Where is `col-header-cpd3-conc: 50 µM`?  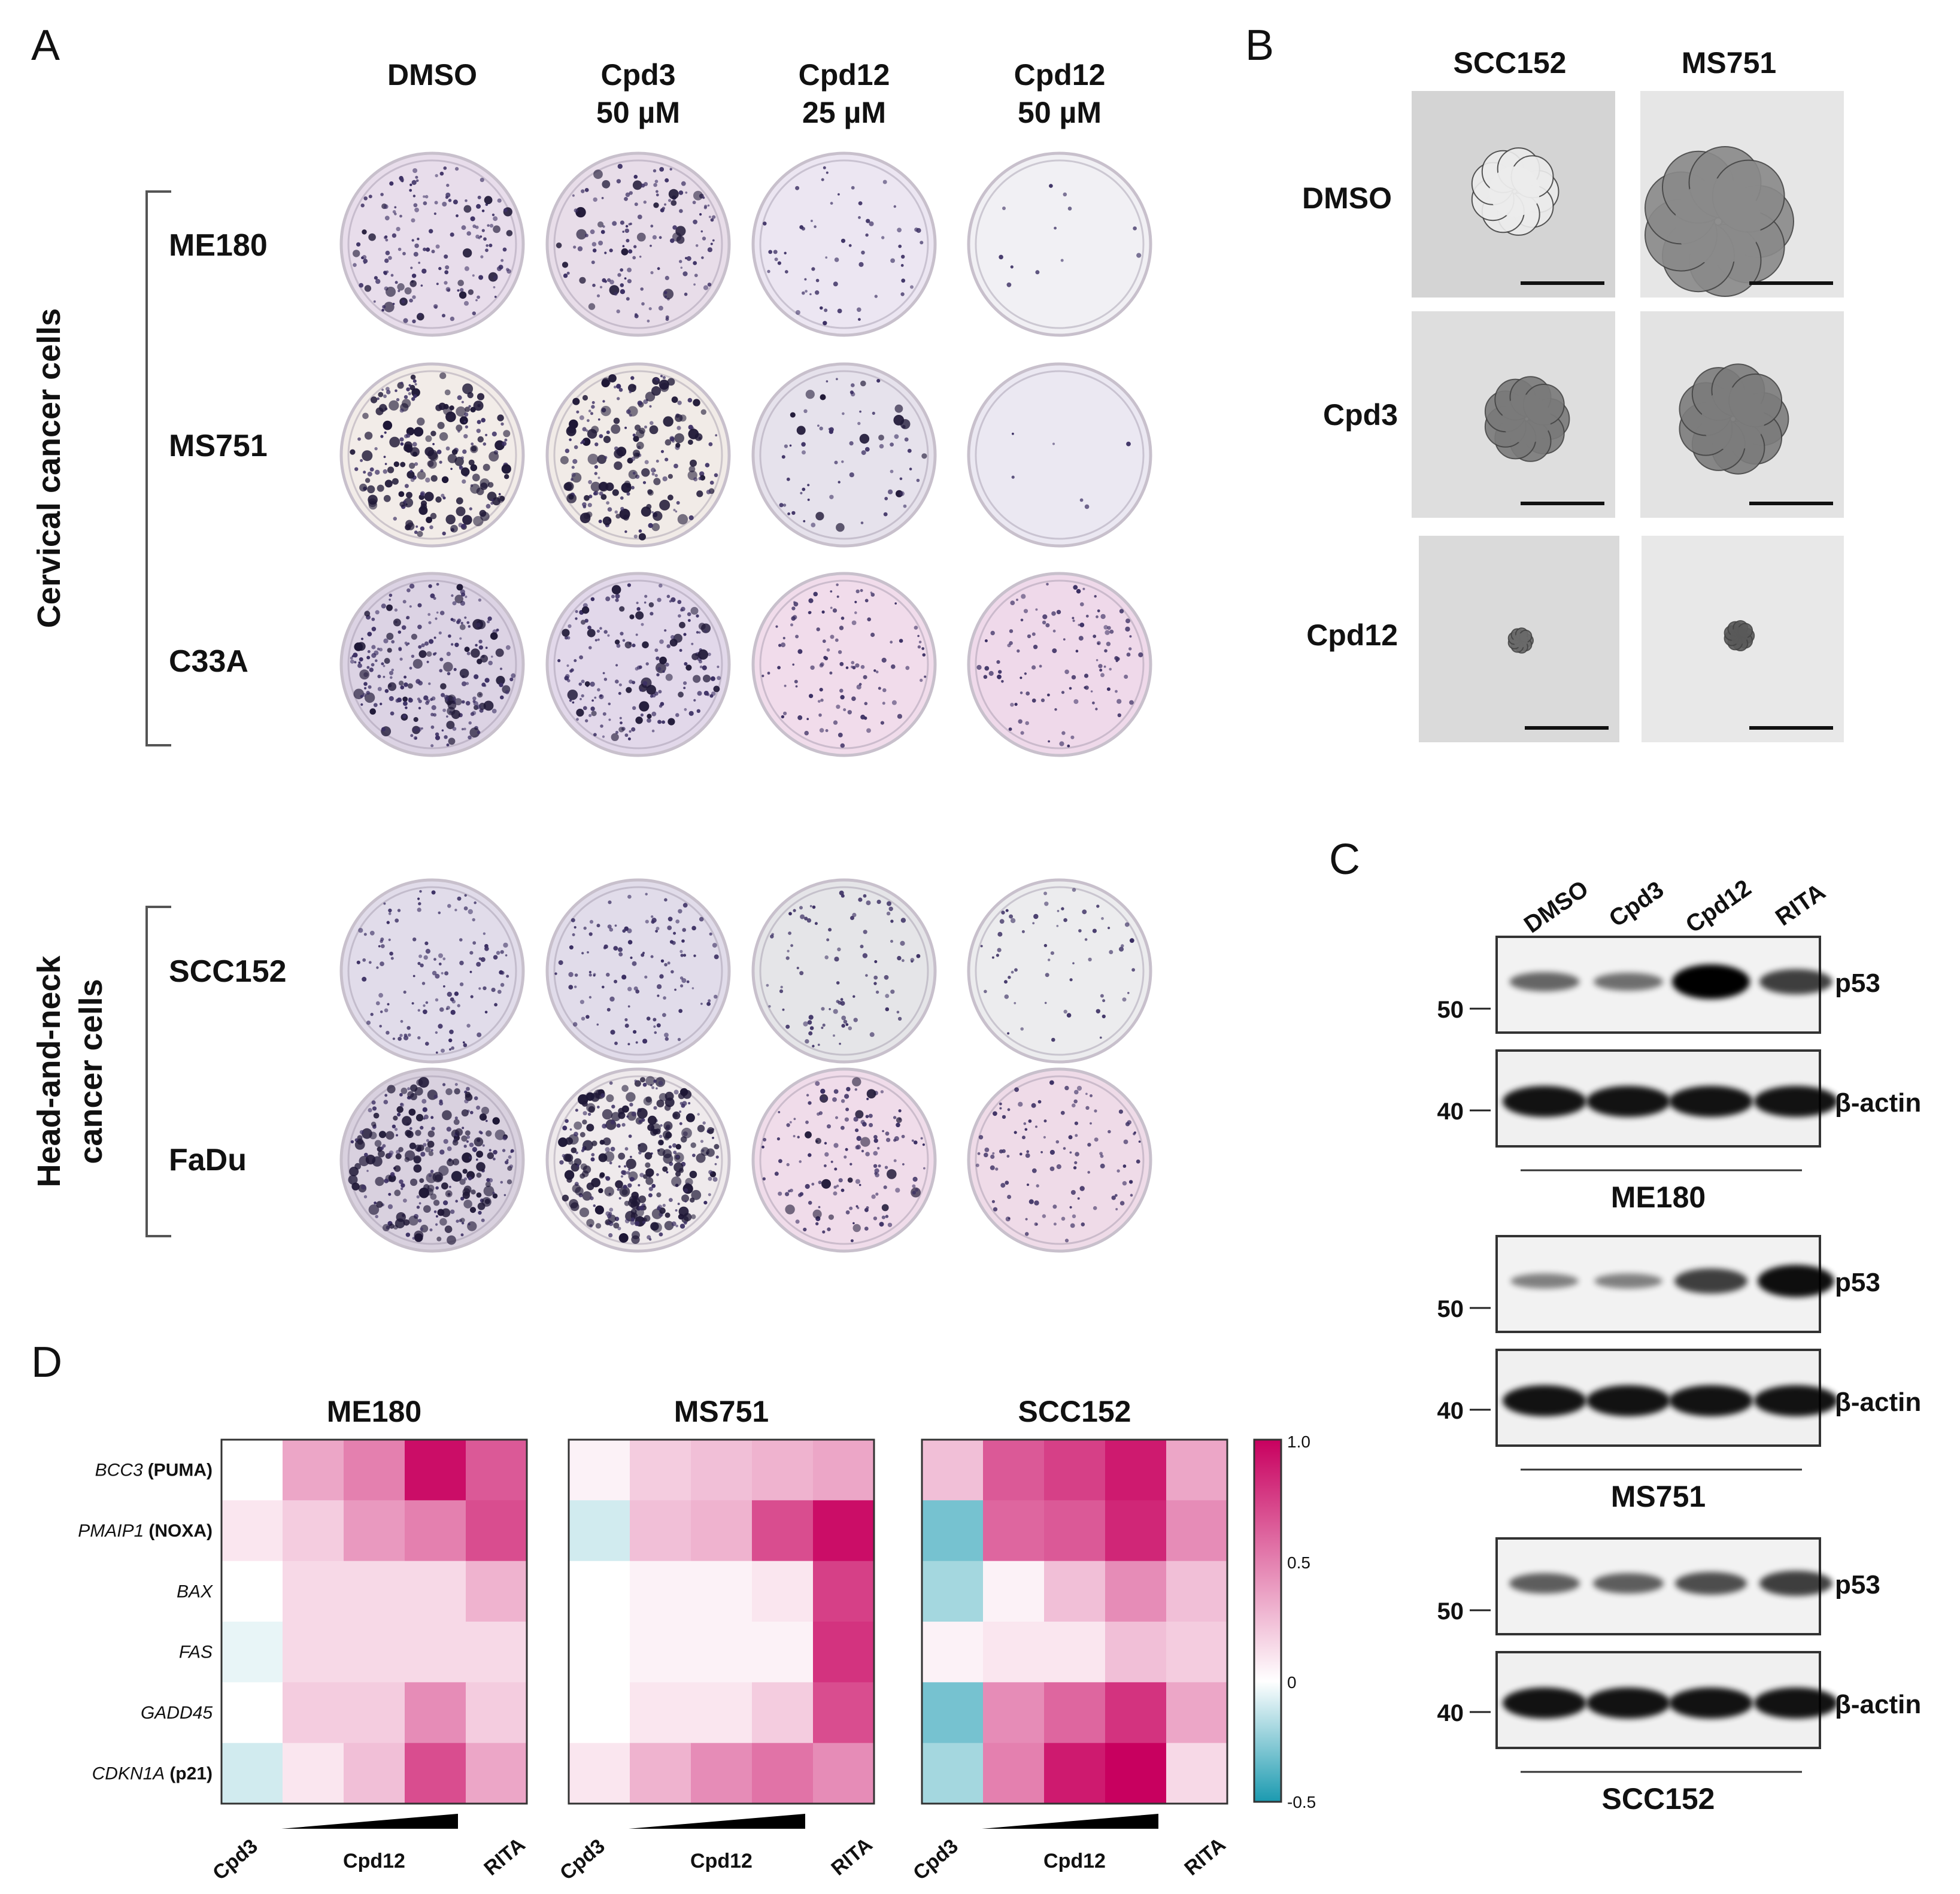
col-header-cpd3-conc: 50 µM is located at coordinates (638, 112).